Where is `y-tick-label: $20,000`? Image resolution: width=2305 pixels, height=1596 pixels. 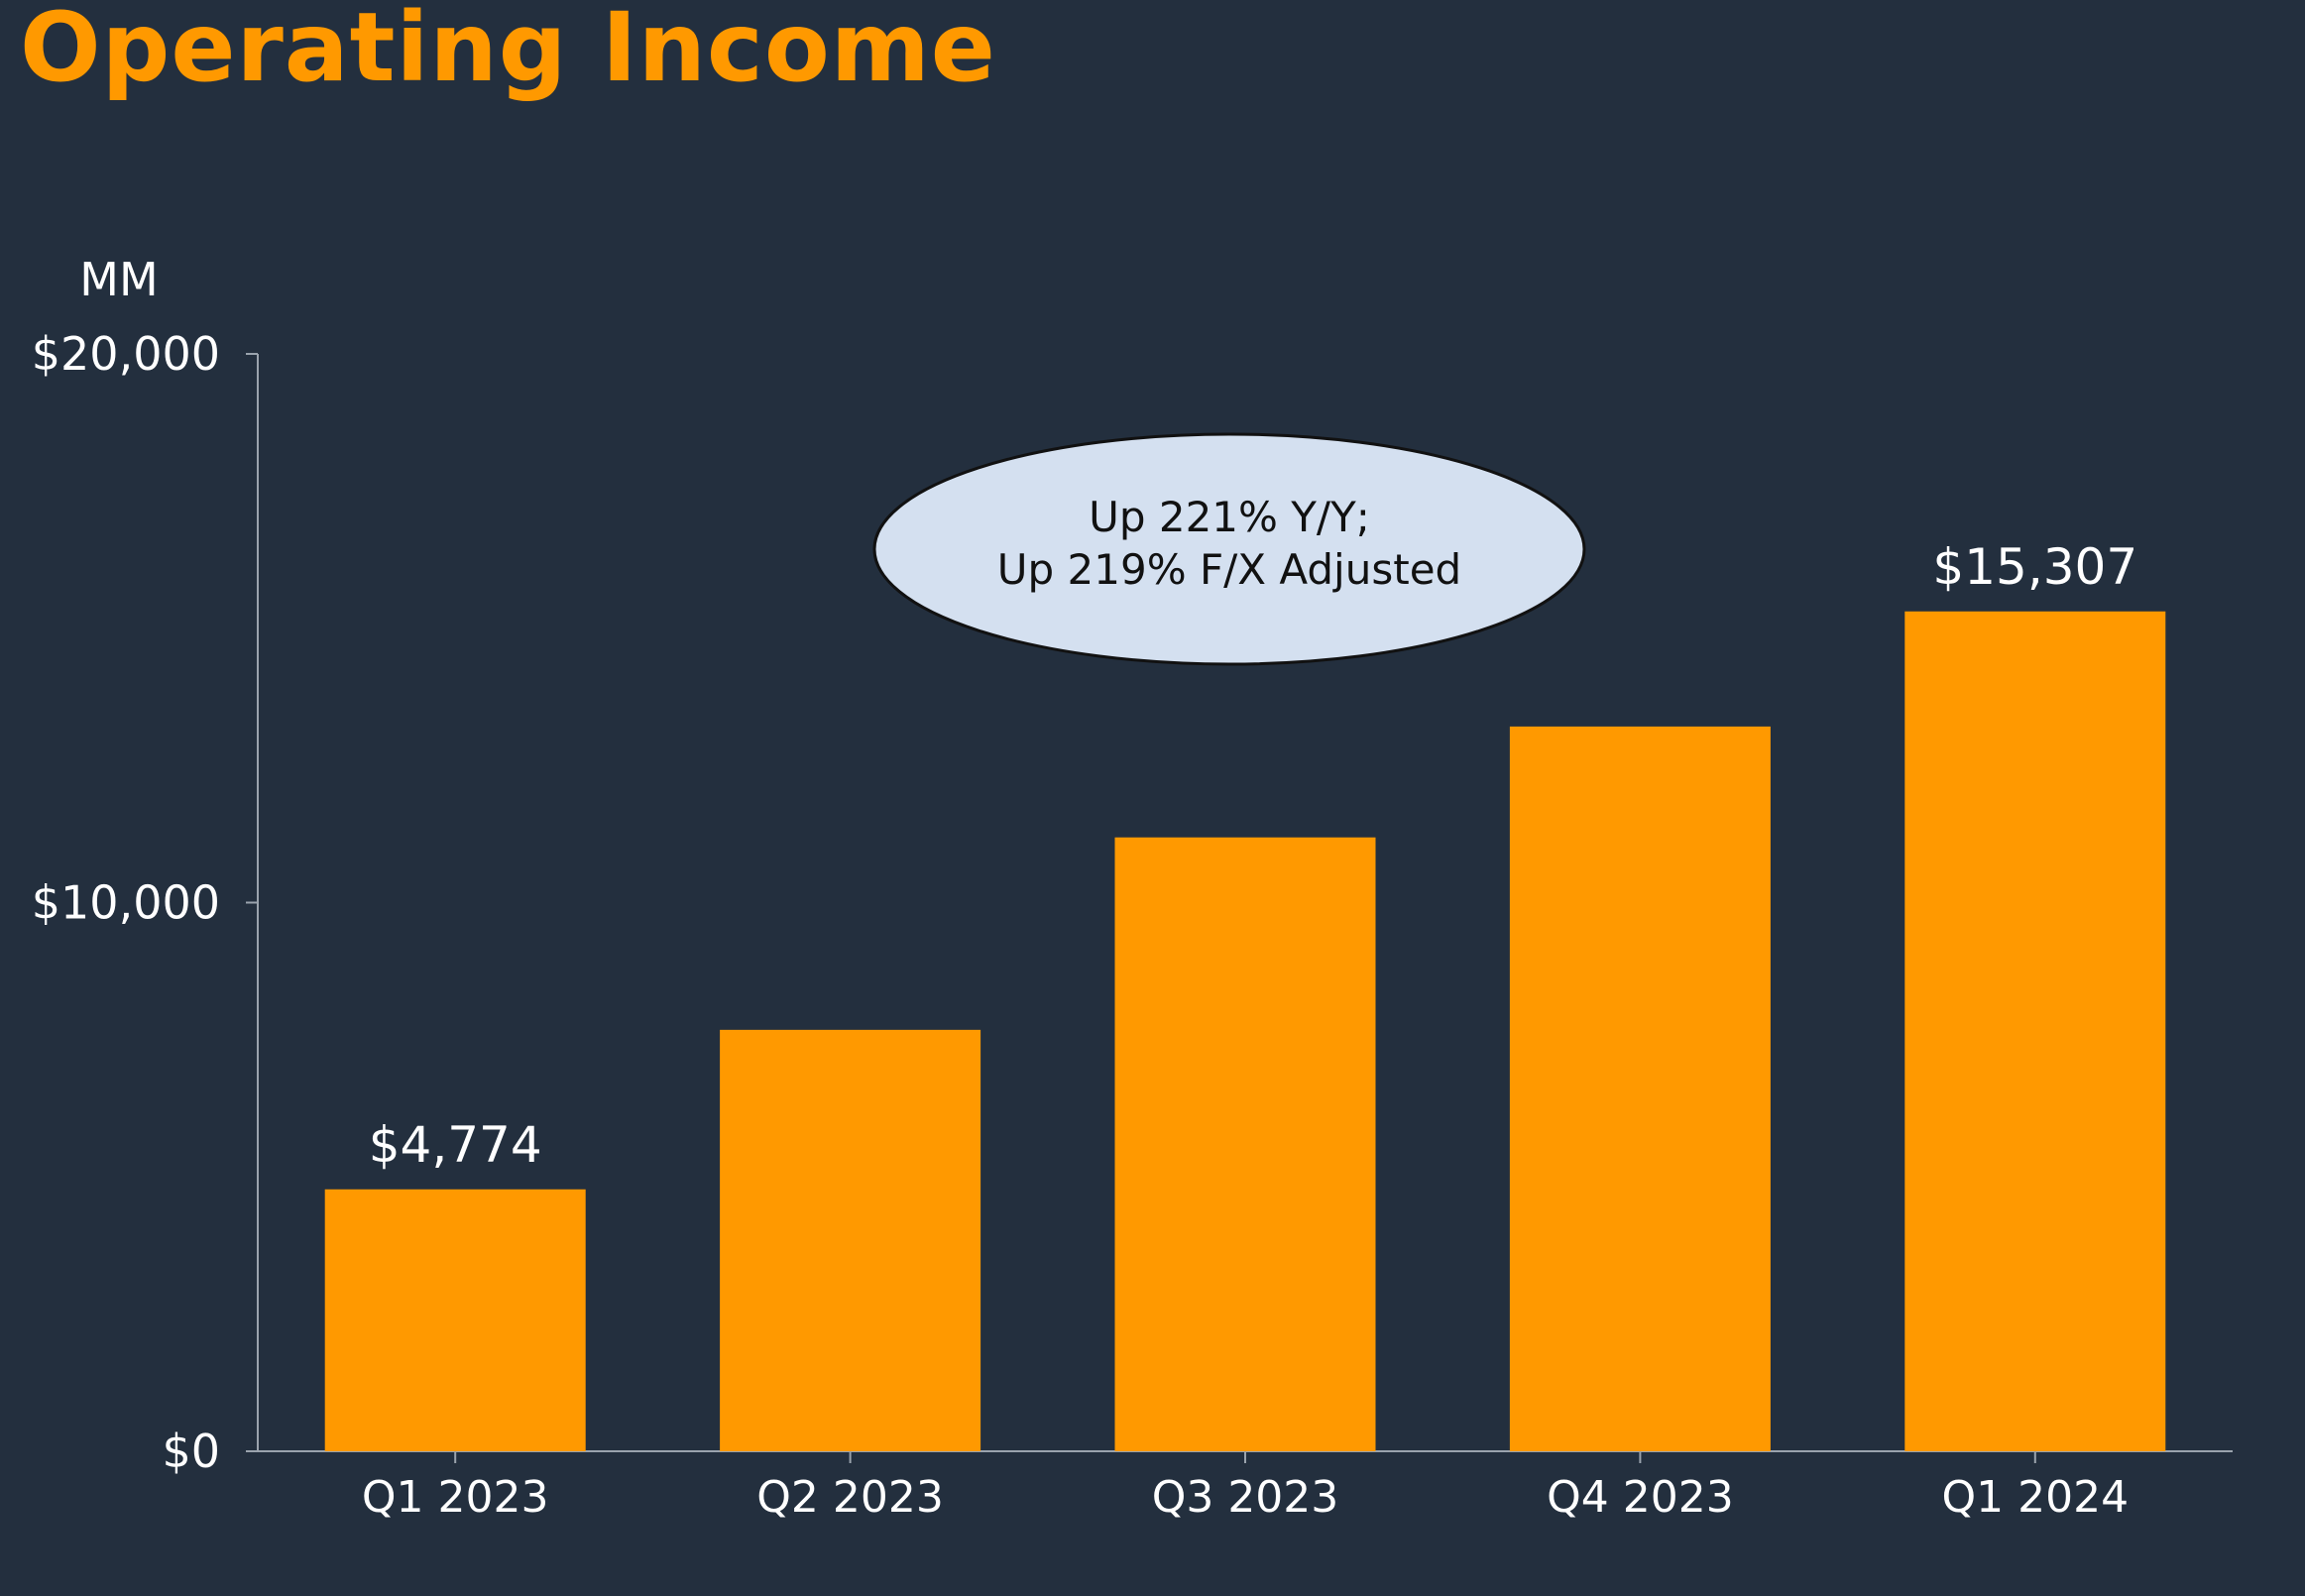 y-tick-label: $20,000 is located at coordinates (126, 354).